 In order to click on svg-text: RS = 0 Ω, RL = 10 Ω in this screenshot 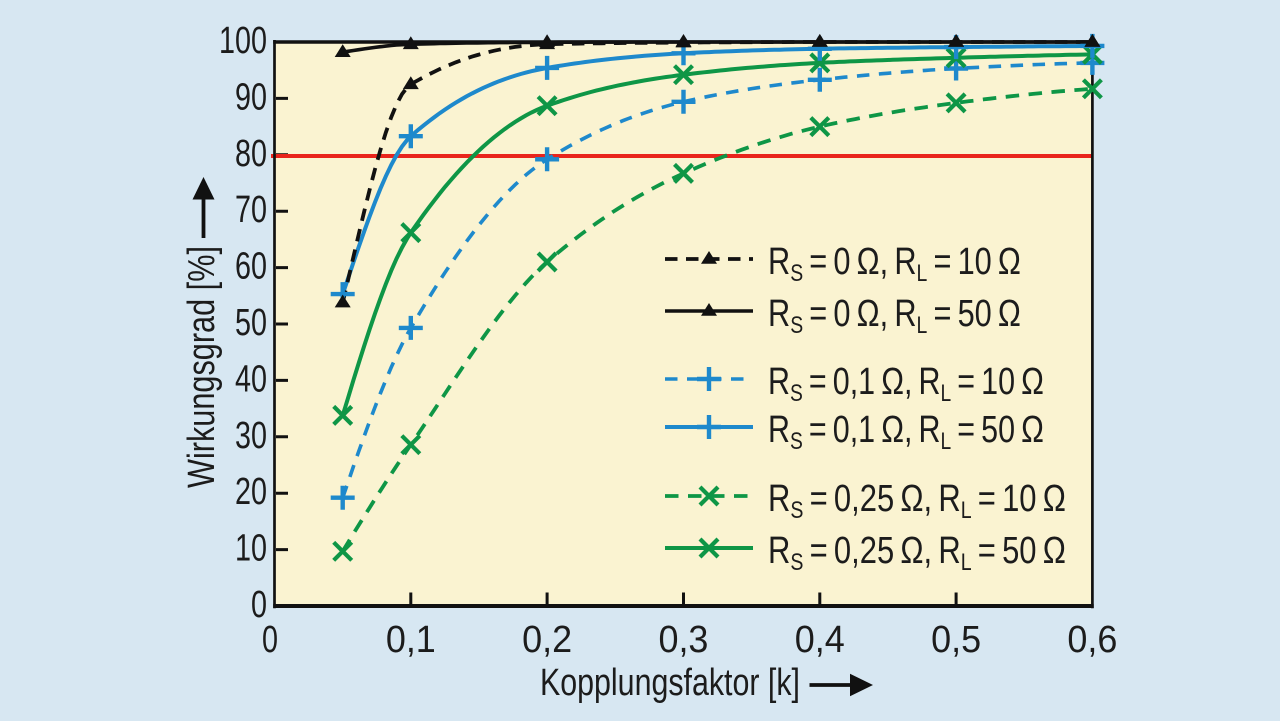, I will do `click(894, 263)`.